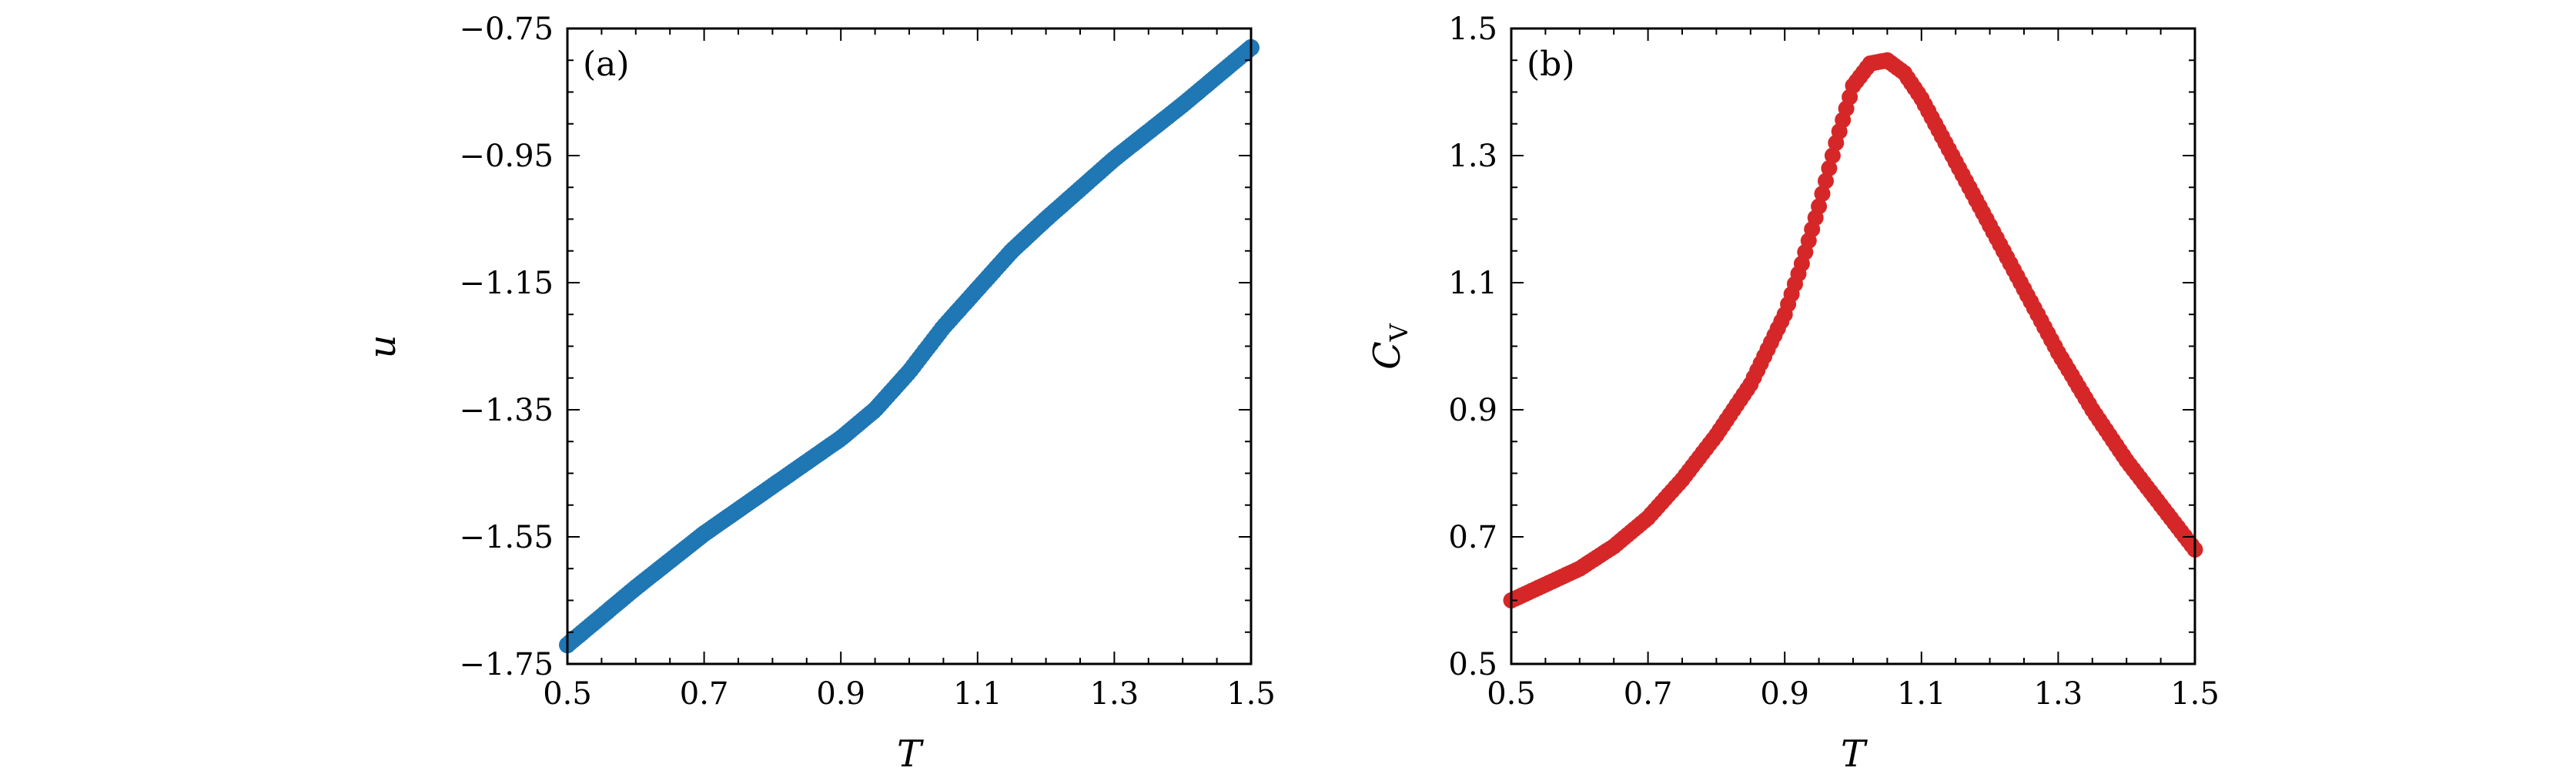 The height and width of the screenshot is (781, 2576). I want to click on x-tick-label-b: 0.9, so click(1784, 694).